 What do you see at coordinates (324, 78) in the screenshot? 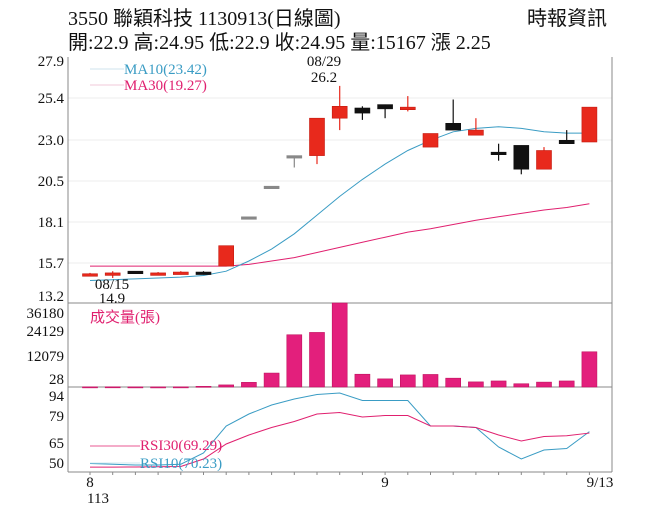
I see `peak-value-label: 26.2` at bounding box center [324, 78].